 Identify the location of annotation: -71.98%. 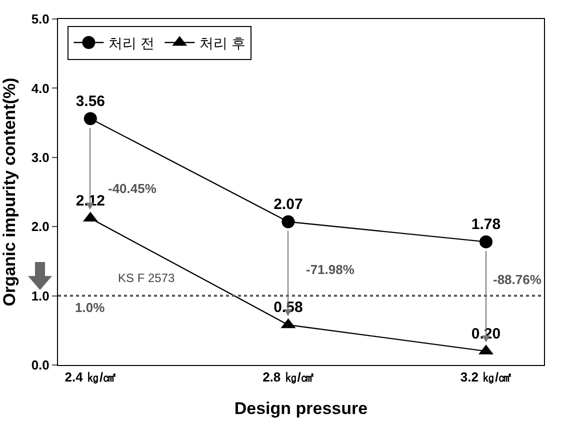
(330, 269).